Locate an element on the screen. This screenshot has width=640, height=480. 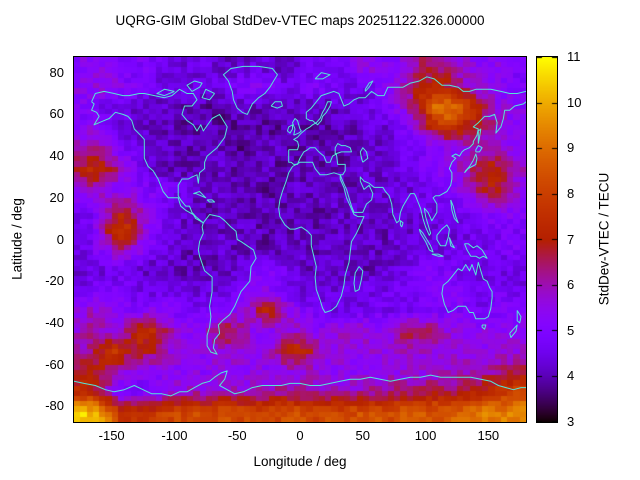
y-tick-label: -60 is located at coordinates (54, 364).